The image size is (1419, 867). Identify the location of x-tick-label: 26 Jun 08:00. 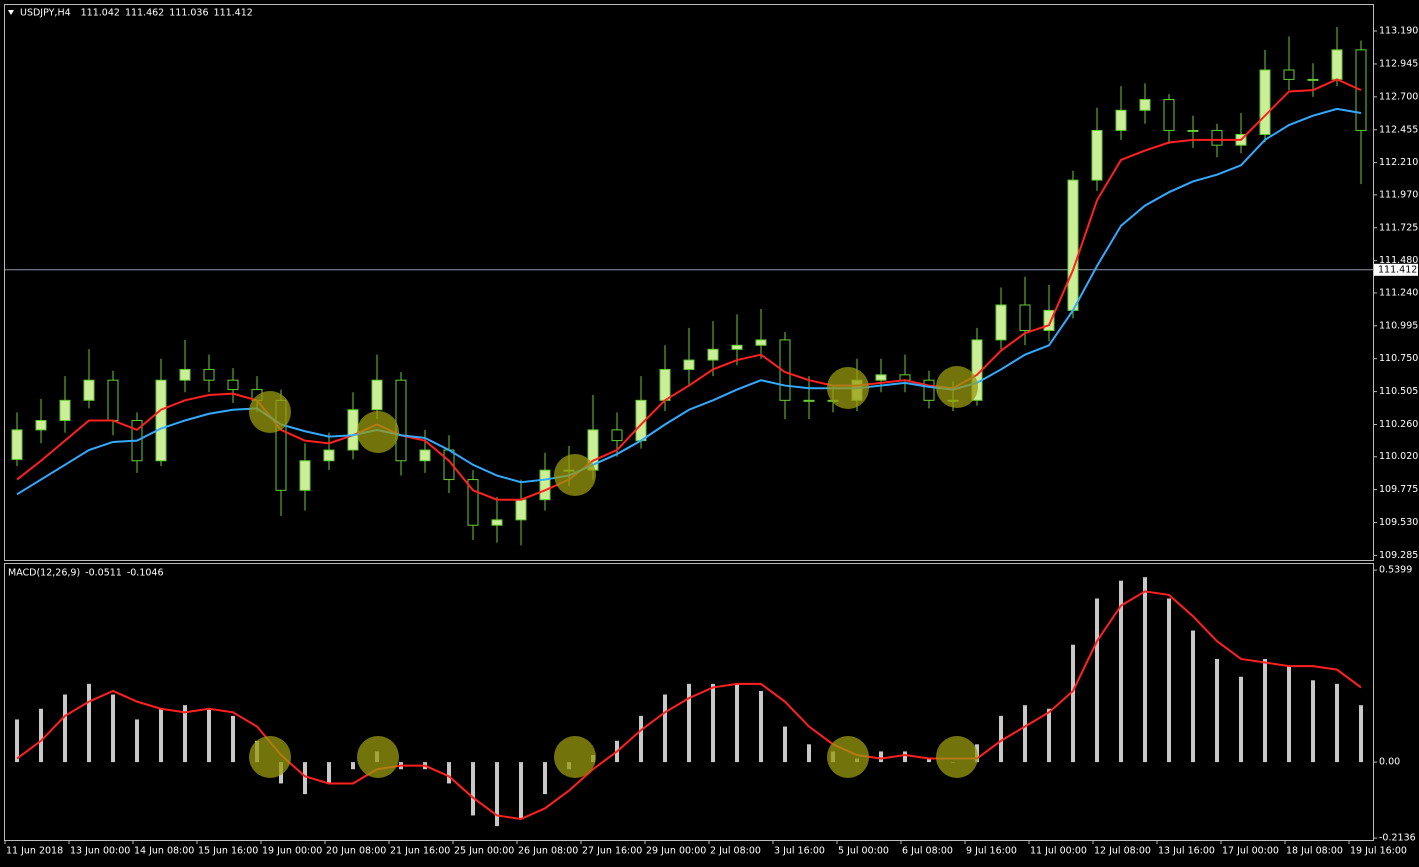
(548, 851).